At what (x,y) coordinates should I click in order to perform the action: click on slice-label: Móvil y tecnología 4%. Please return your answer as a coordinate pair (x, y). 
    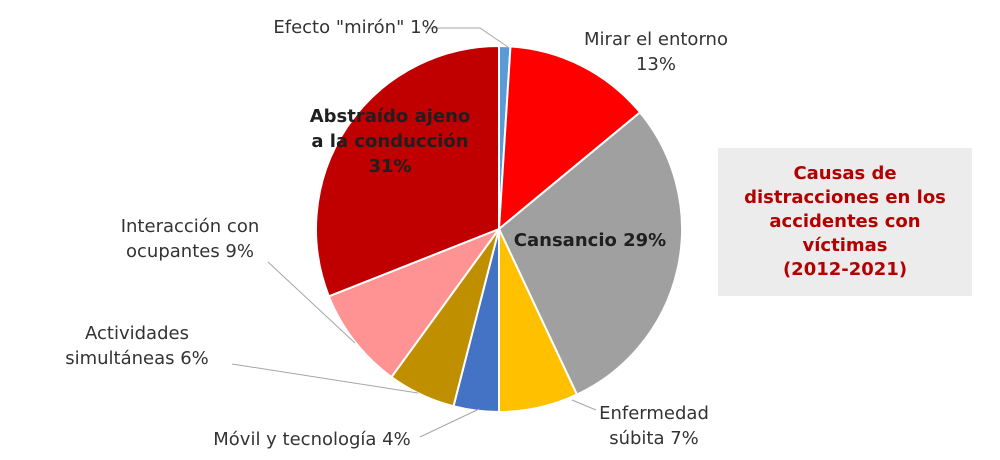
    Looking at the image, I should click on (312, 439).